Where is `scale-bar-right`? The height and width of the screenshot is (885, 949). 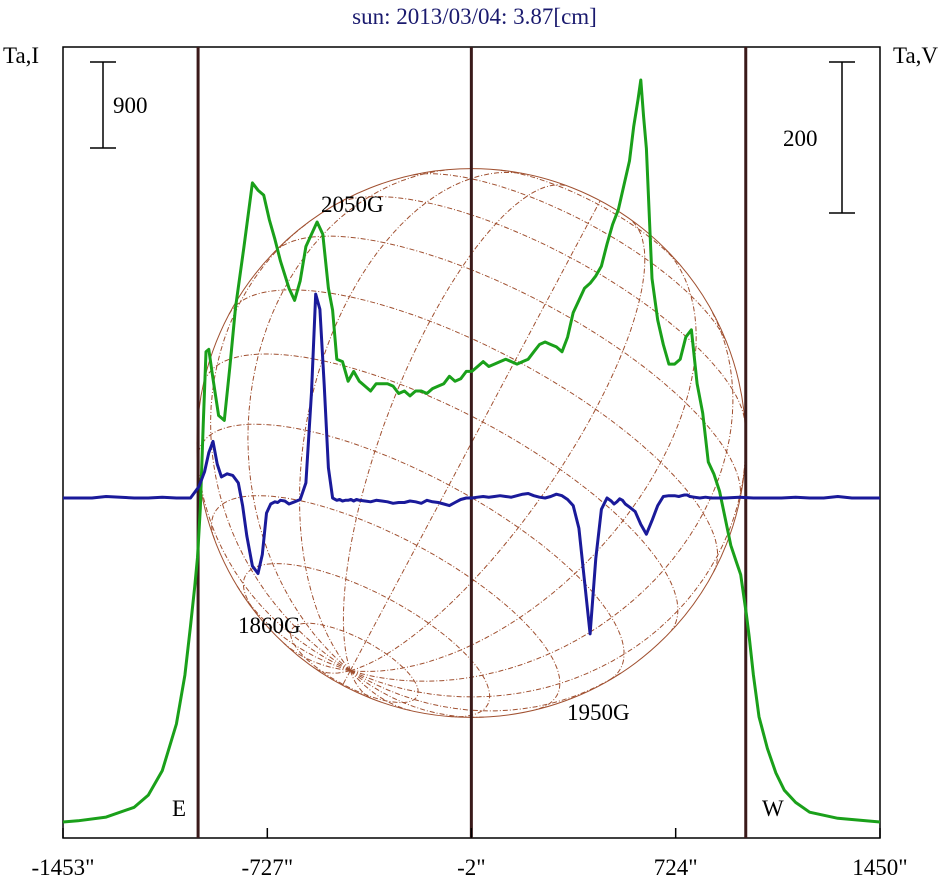 scale-bar-right is located at coordinates (842, 137).